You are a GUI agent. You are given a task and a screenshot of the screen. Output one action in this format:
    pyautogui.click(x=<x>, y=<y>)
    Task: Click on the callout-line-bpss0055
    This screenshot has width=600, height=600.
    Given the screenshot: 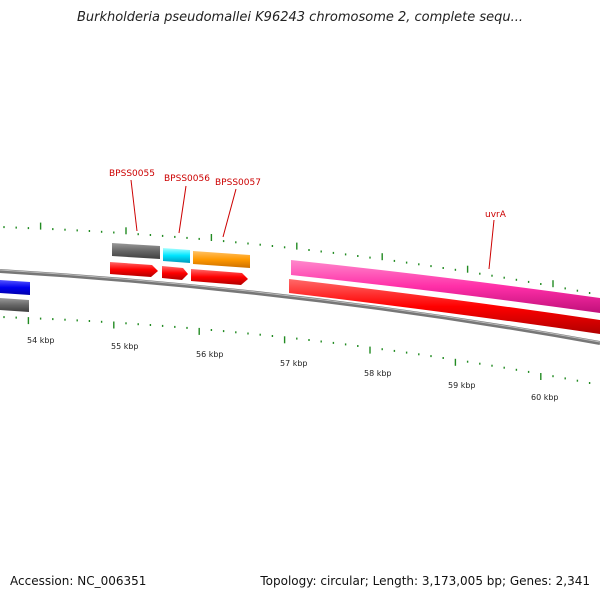 What is the action you would take?
    pyautogui.click(x=134, y=205)
    